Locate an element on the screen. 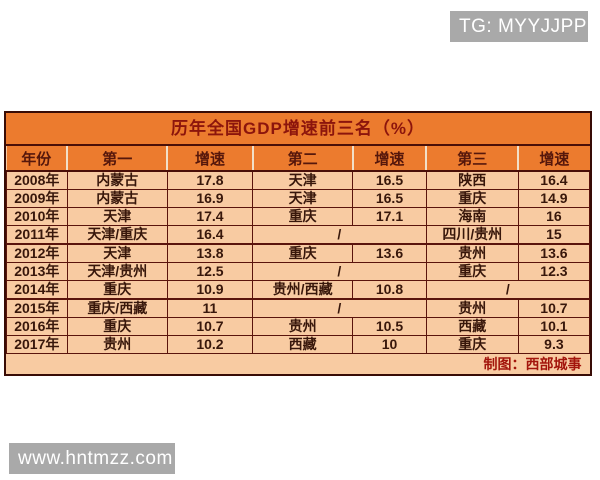 The image size is (600, 480). year-cell: 2014年 is located at coordinates (37, 290).